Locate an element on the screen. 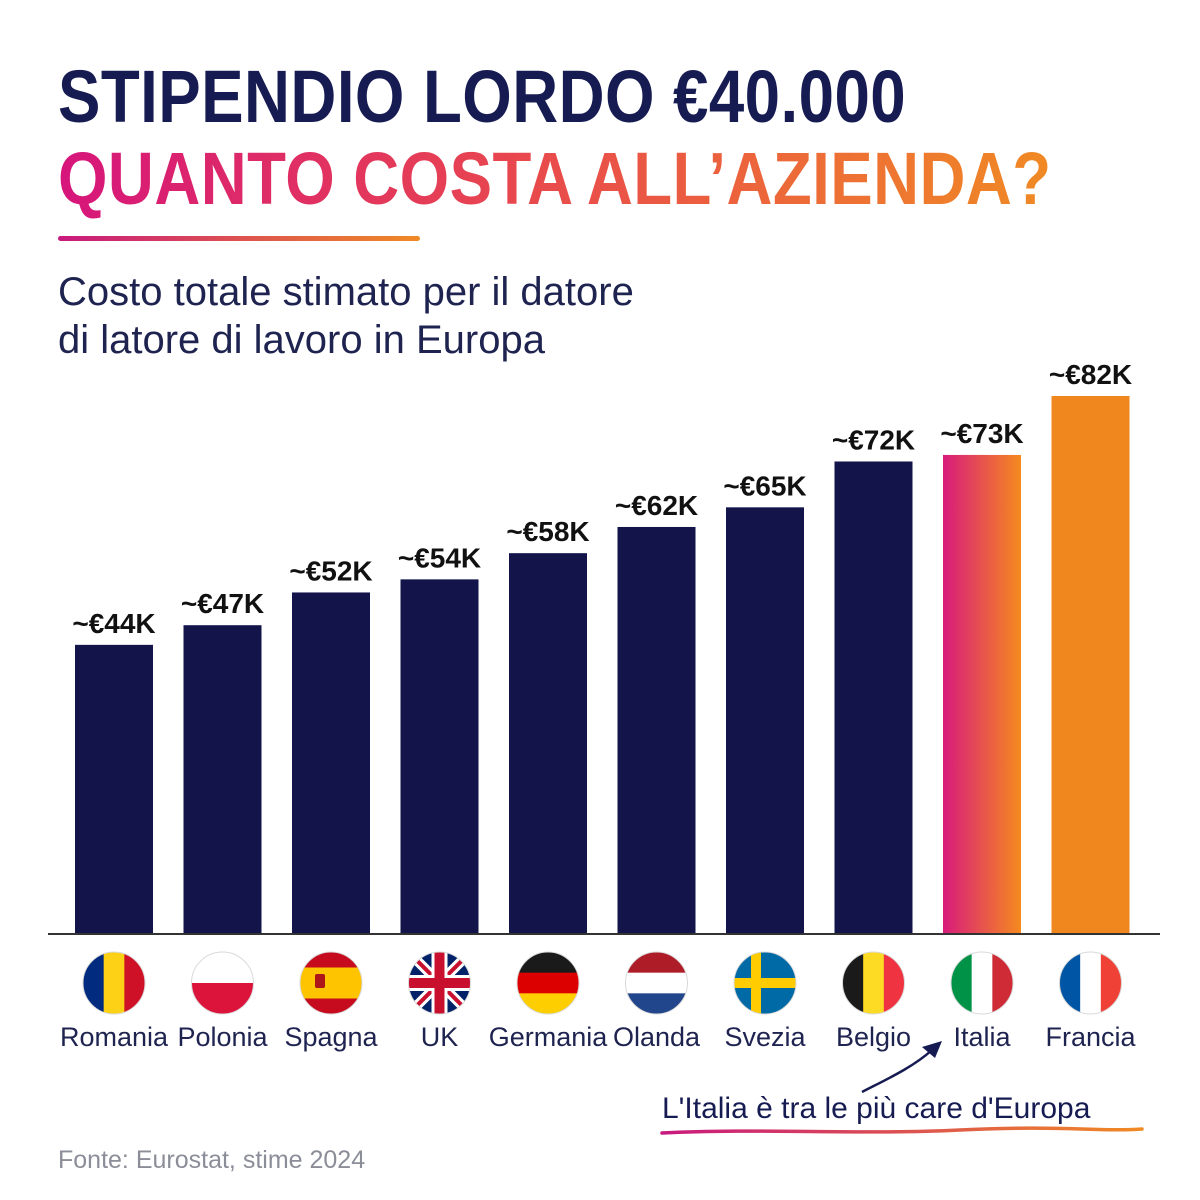 This screenshot has width=1200, height=1200. value-label-polonia: ~€47K is located at coordinates (222, 603).